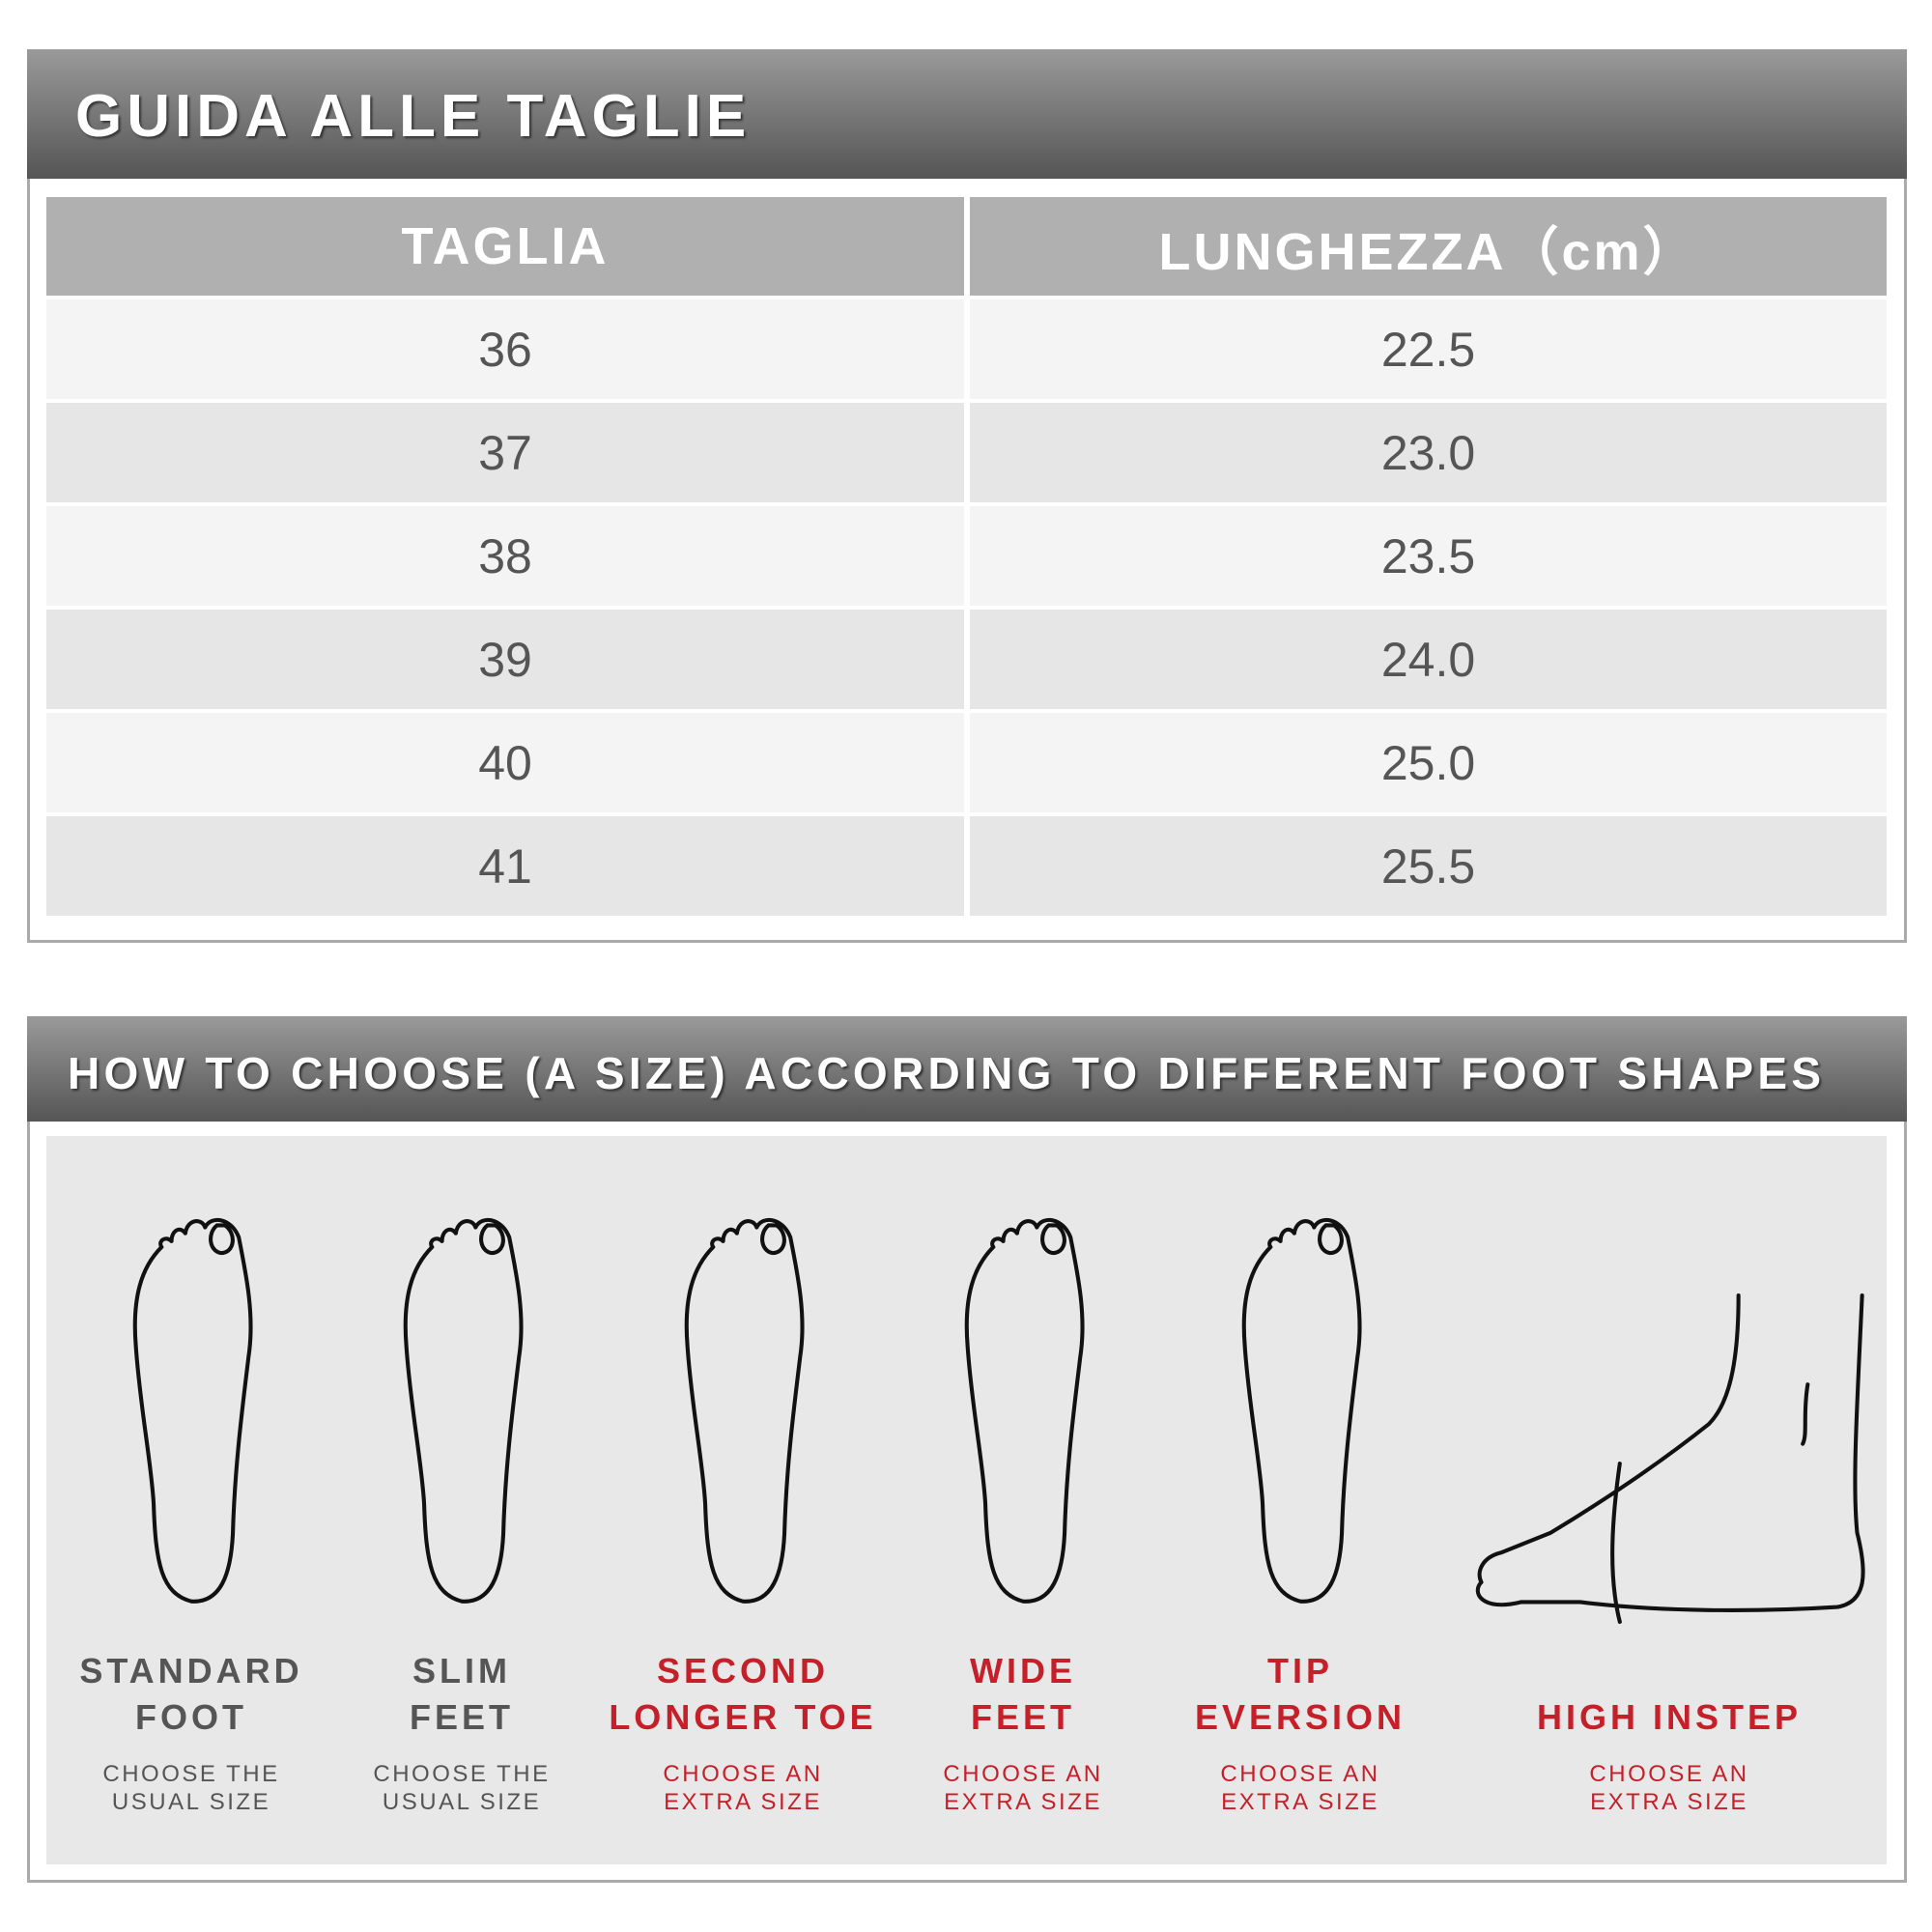 The image size is (1932, 1932). I want to click on size-cell: 36, so click(505, 349).